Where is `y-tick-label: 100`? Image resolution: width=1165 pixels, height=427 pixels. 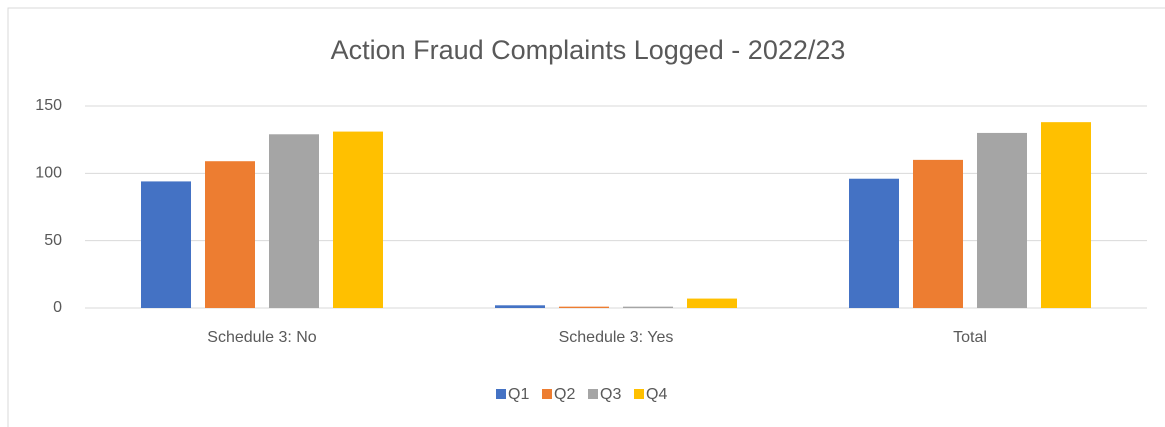 y-tick-label: 100 is located at coordinates (48, 173).